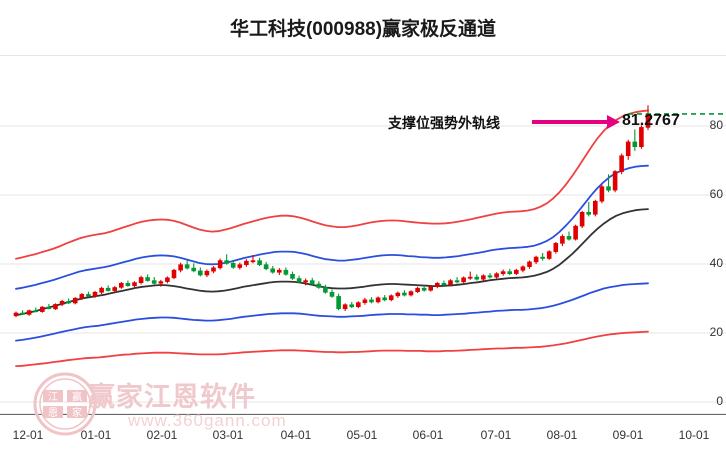 Image resolution: width=726 pixels, height=450 pixels. What do you see at coordinates (716, 332) in the screenshot?
I see `y-axis-tick-label: 20` at bounding box center [716, 332].